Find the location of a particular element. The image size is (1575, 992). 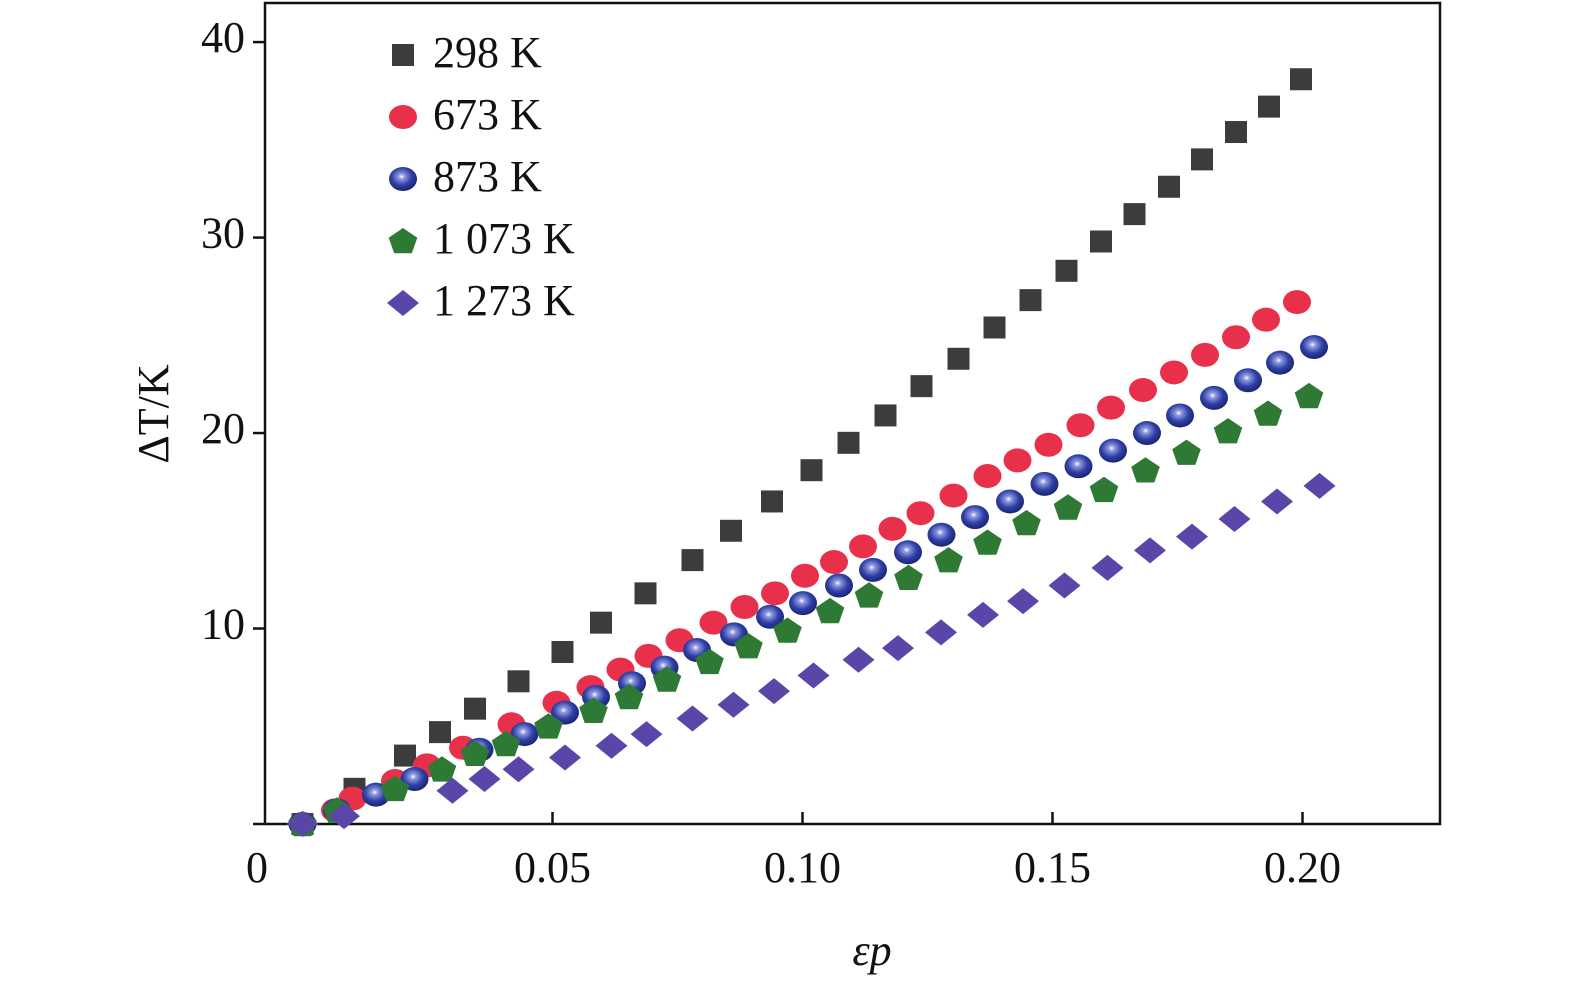

y-tick-label: 30 is located at coordinates (223, 233).